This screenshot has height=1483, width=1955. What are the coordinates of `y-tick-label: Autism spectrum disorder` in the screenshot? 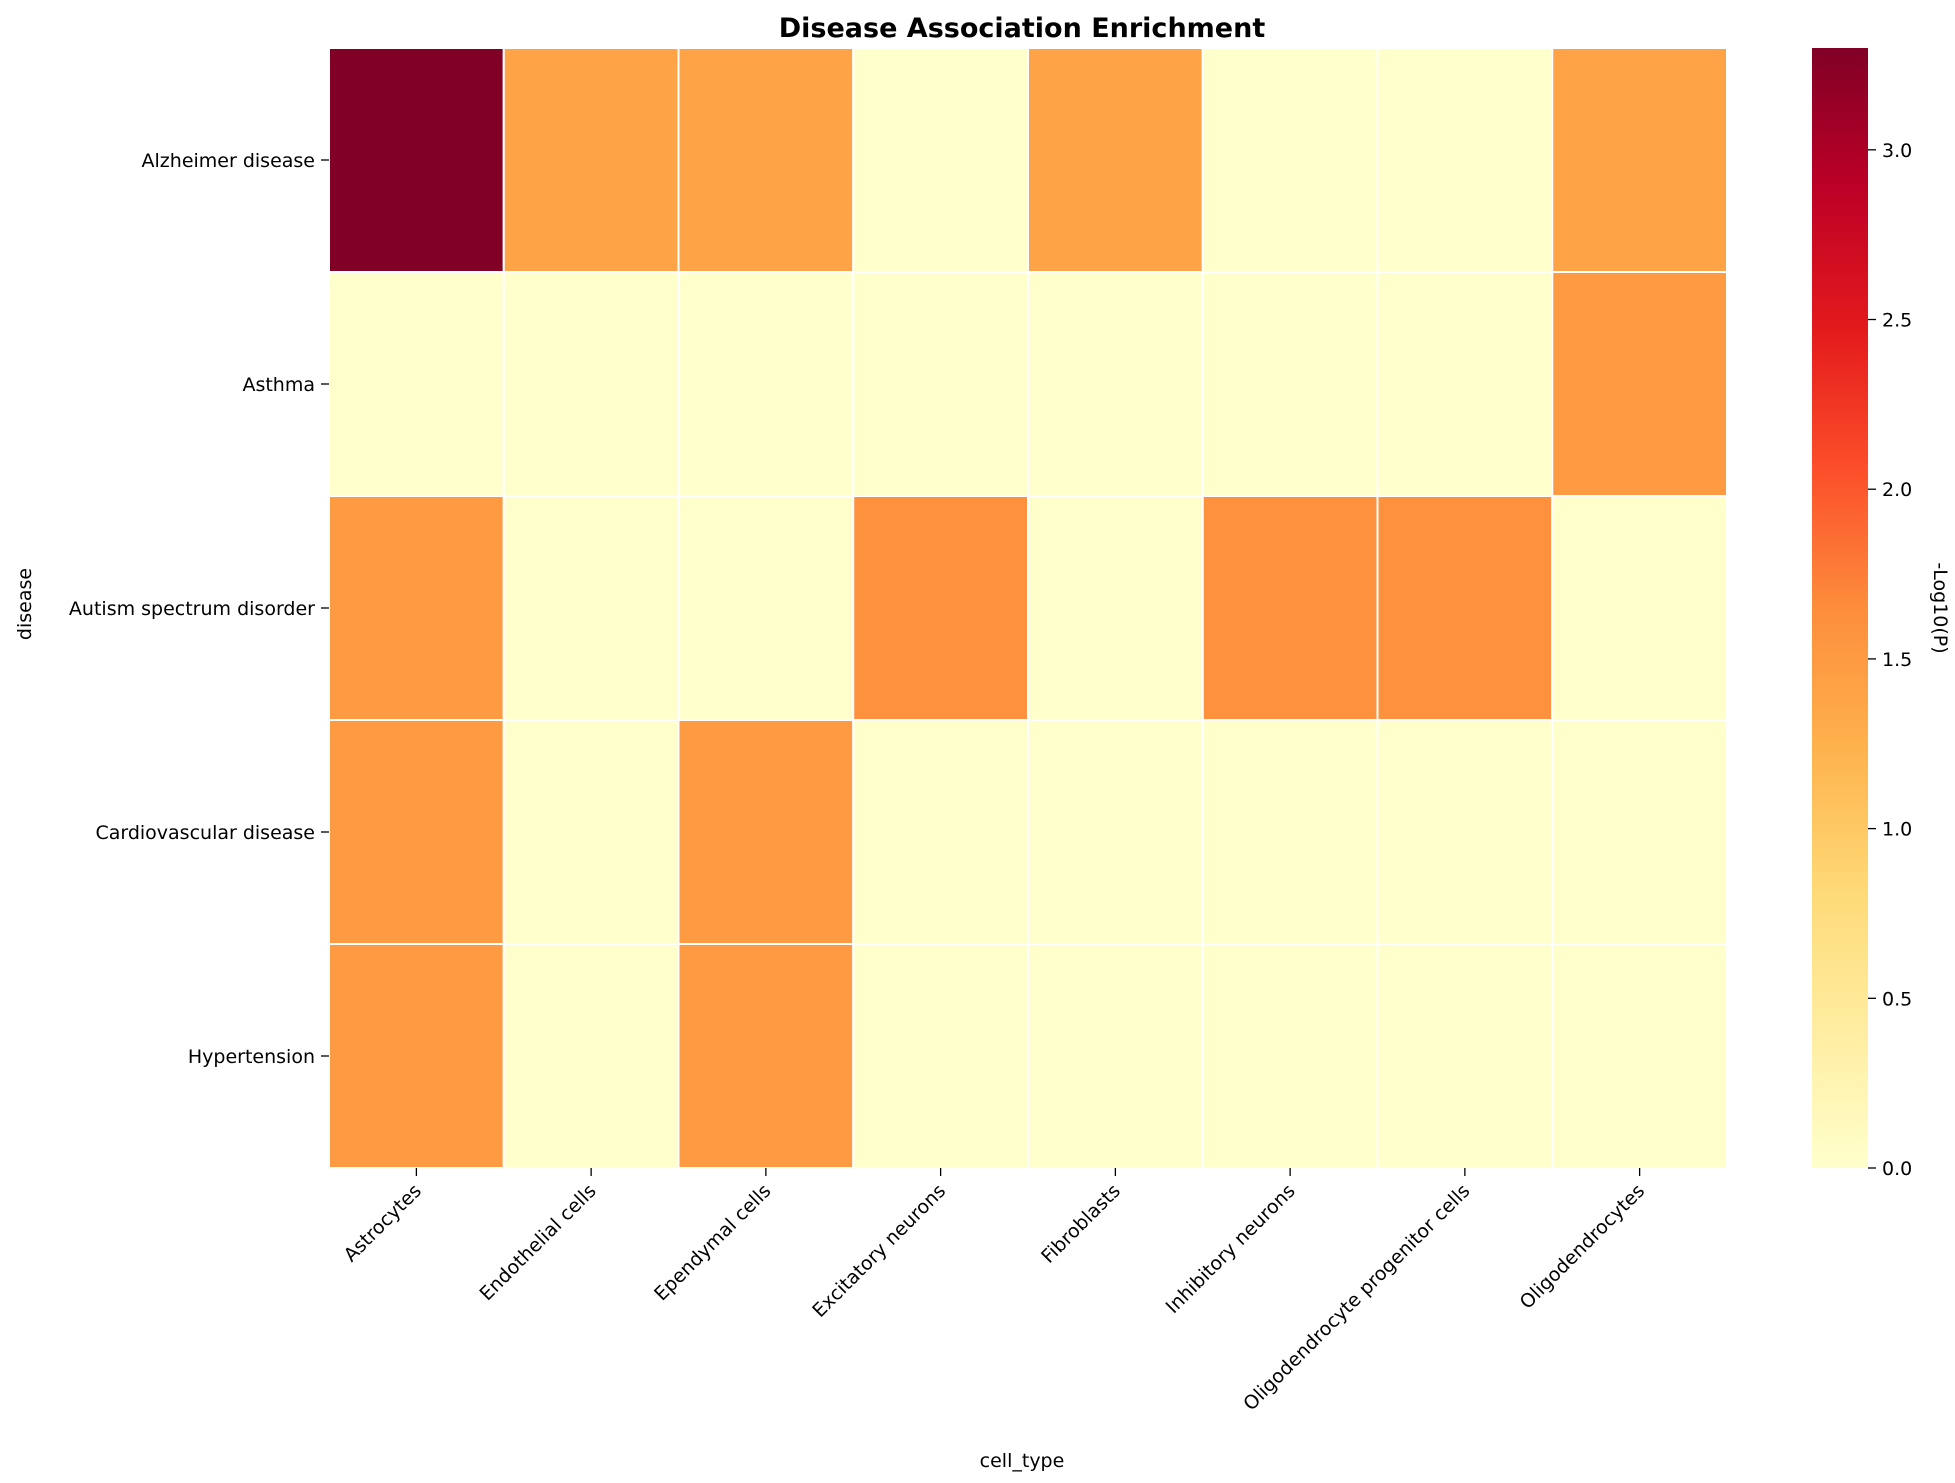 It's located at (192, 609).